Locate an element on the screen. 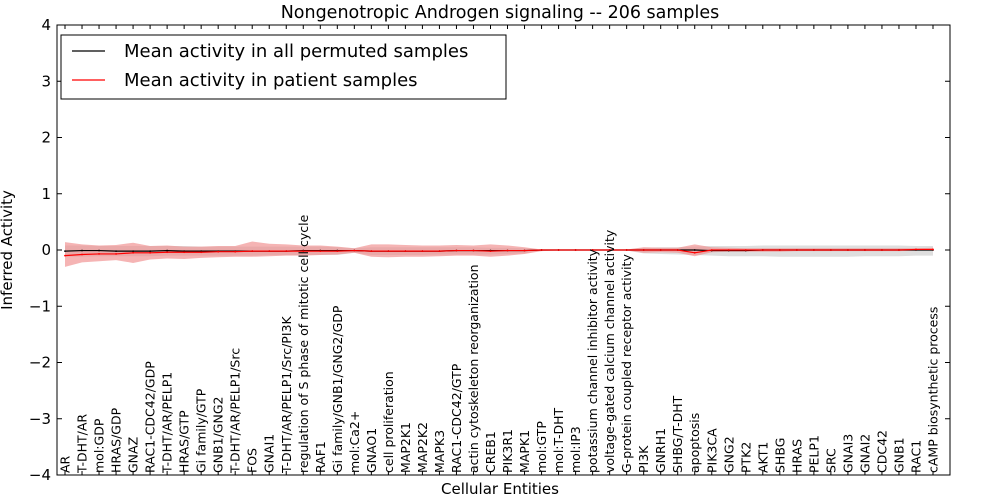 The height and width of the screenshot is (500, 1000). x-axis-title: Cellular Entities is located at coordinates (500, 489).